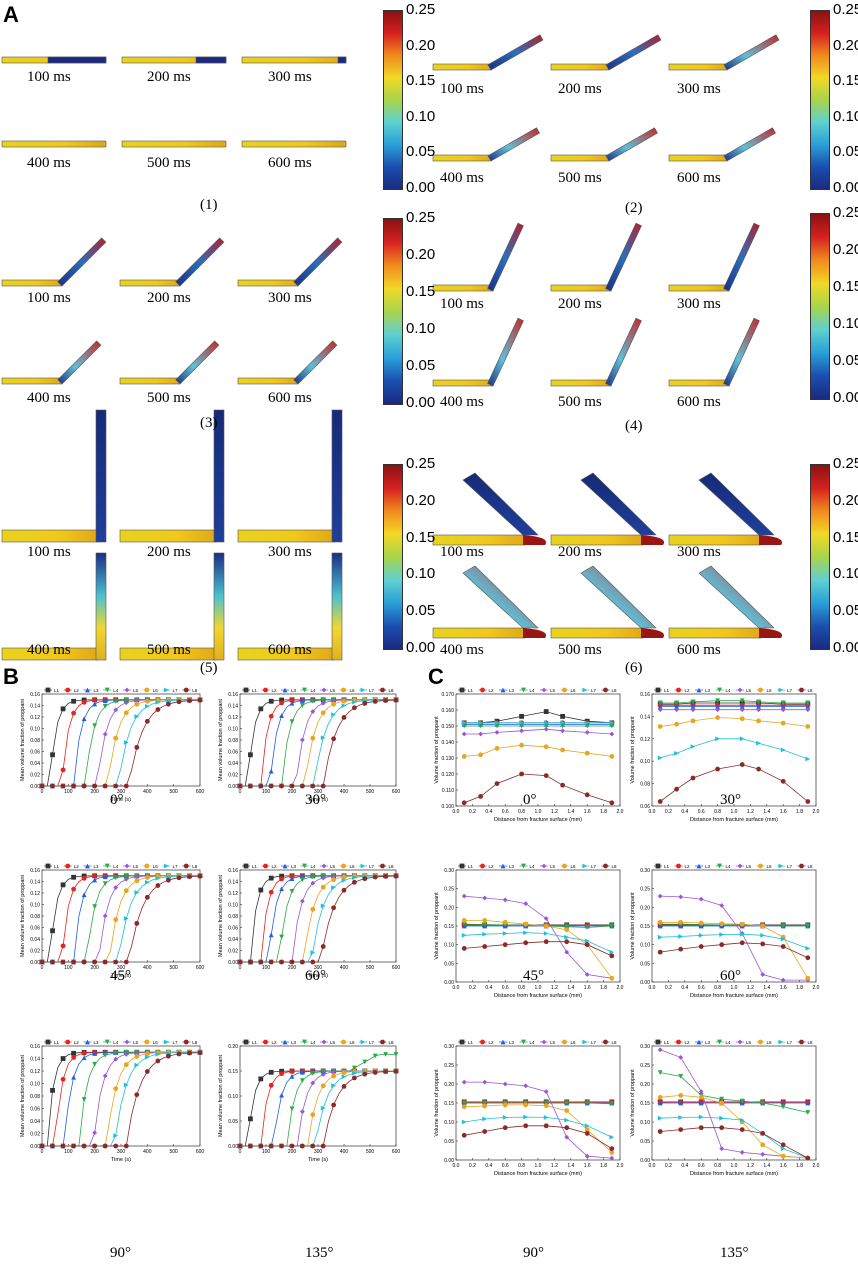 This screenshot has width=858, height=1265. I want to click on y-tick-label: 0.100, so click(447, 807).